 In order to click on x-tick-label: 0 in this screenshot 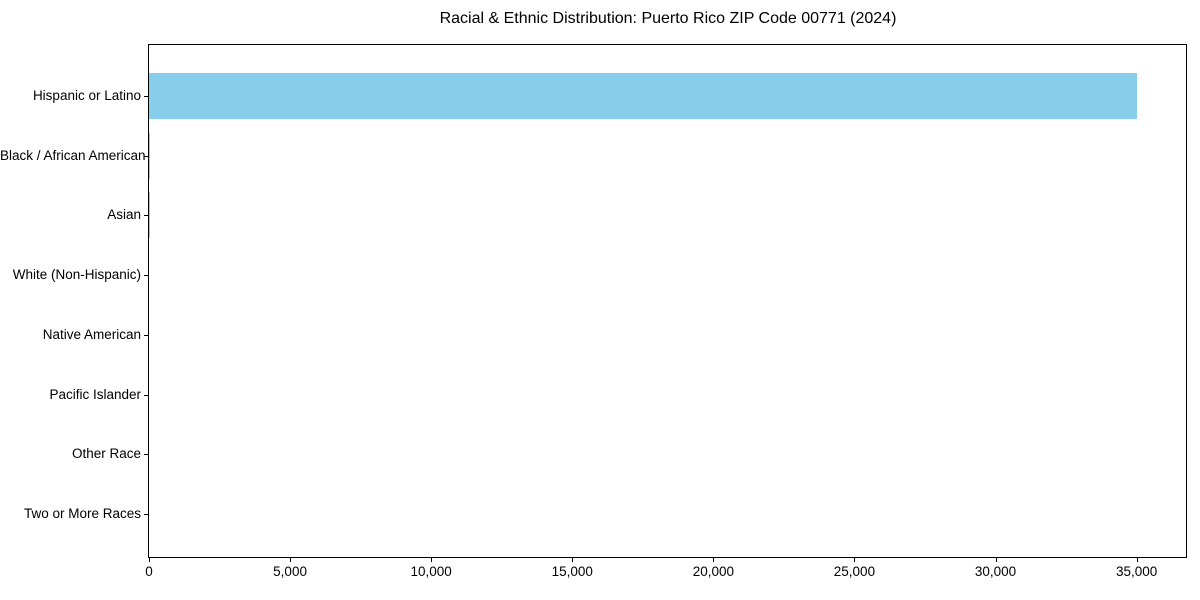, I will do `click(149, 571)`.